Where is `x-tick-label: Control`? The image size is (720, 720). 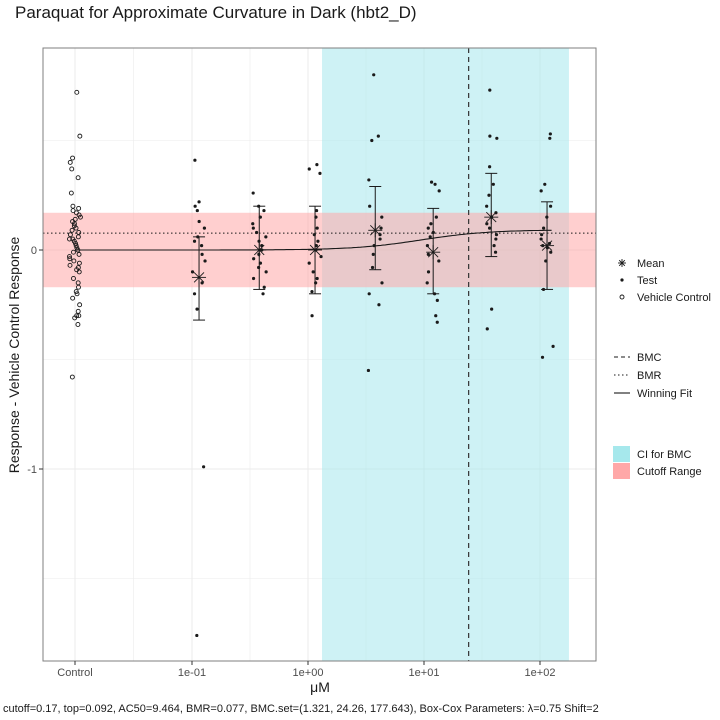
x-tick-label: Control is located at coordinates (74, 673).